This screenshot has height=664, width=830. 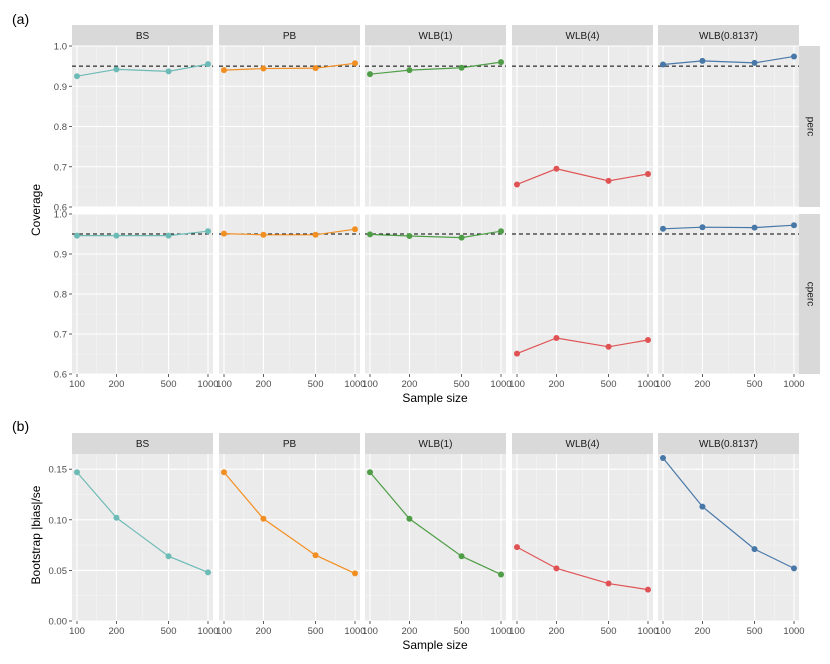 I want to click on row-strip, so click(x=809, y=126).